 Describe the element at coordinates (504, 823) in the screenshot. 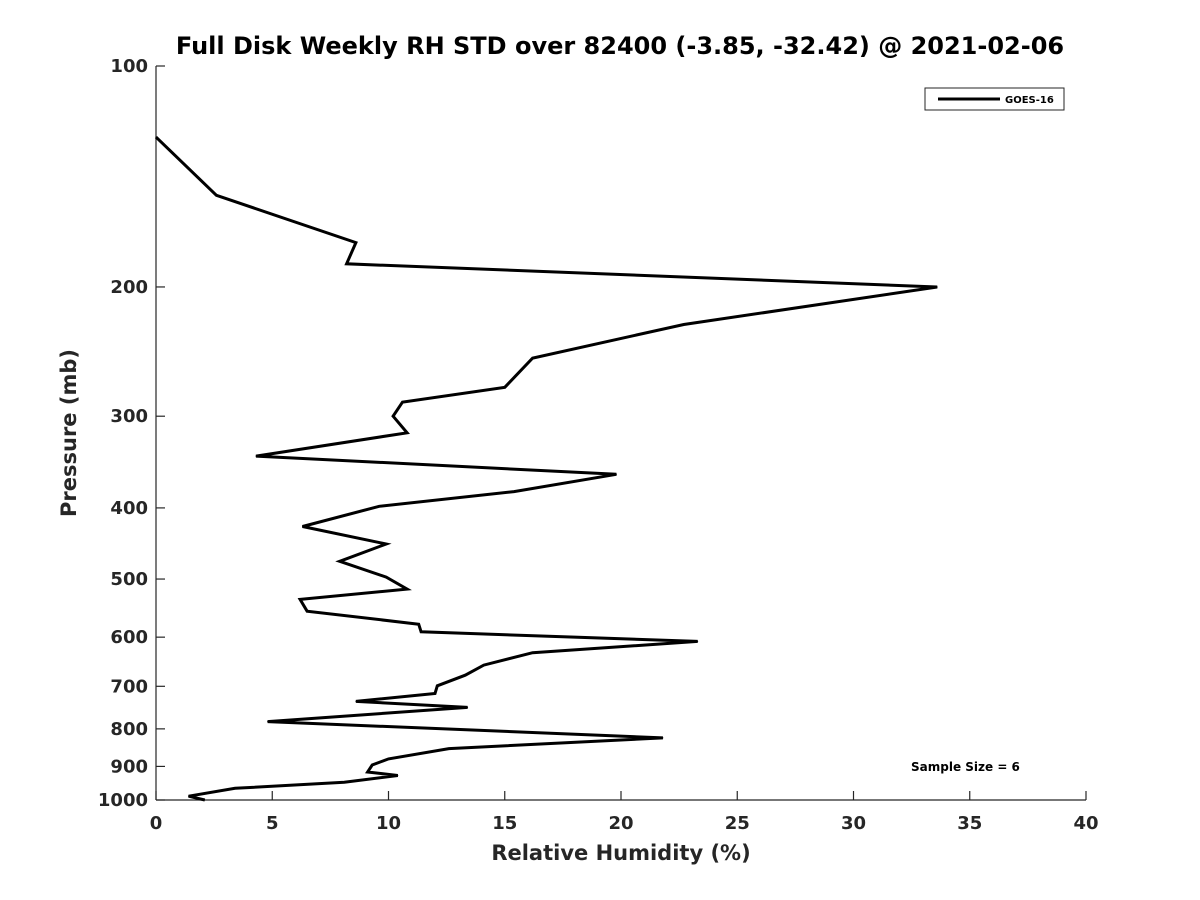

I see `x-tick-label: 15` at that location.